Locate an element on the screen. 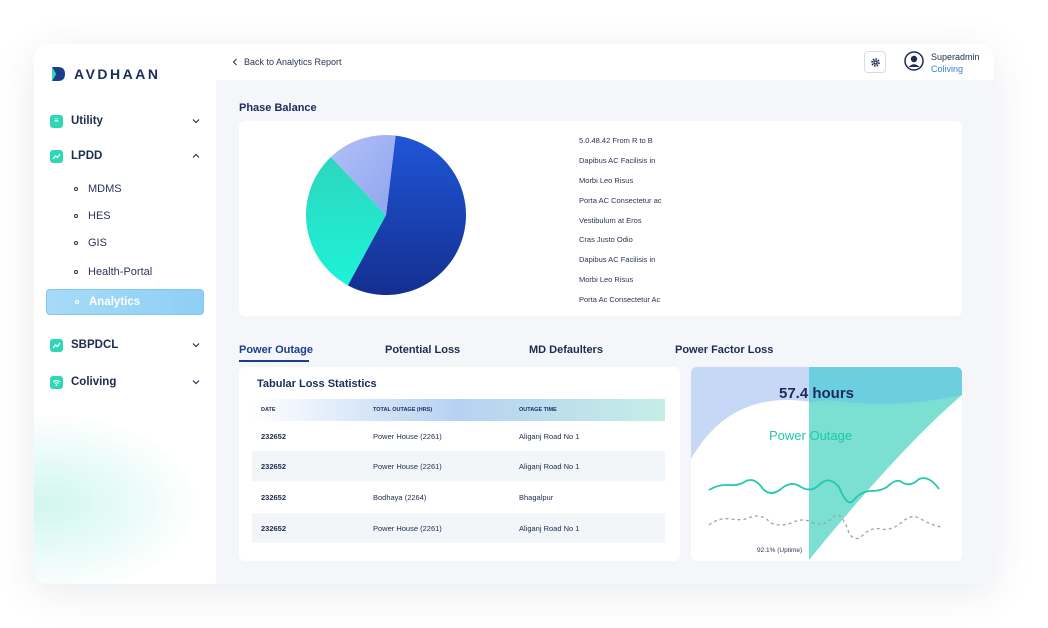  legend-item: 5.0.48.42 From R to B is located at coordinates (616, 140).